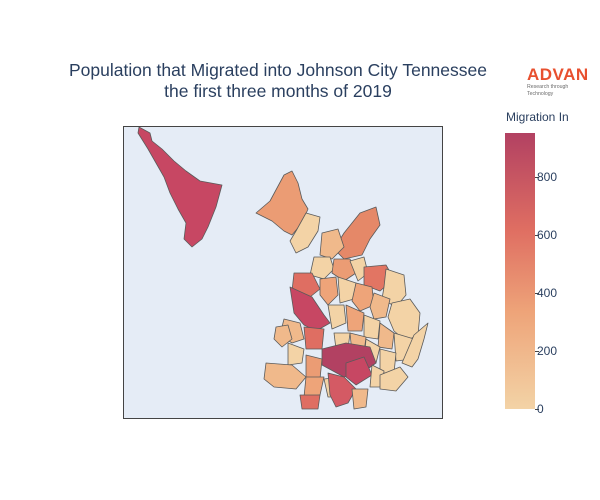  What do you see at coordinates (540, 409) in the screenshot?
I see `colorbar-tick-label: 0` at bounding box center [540, 409].